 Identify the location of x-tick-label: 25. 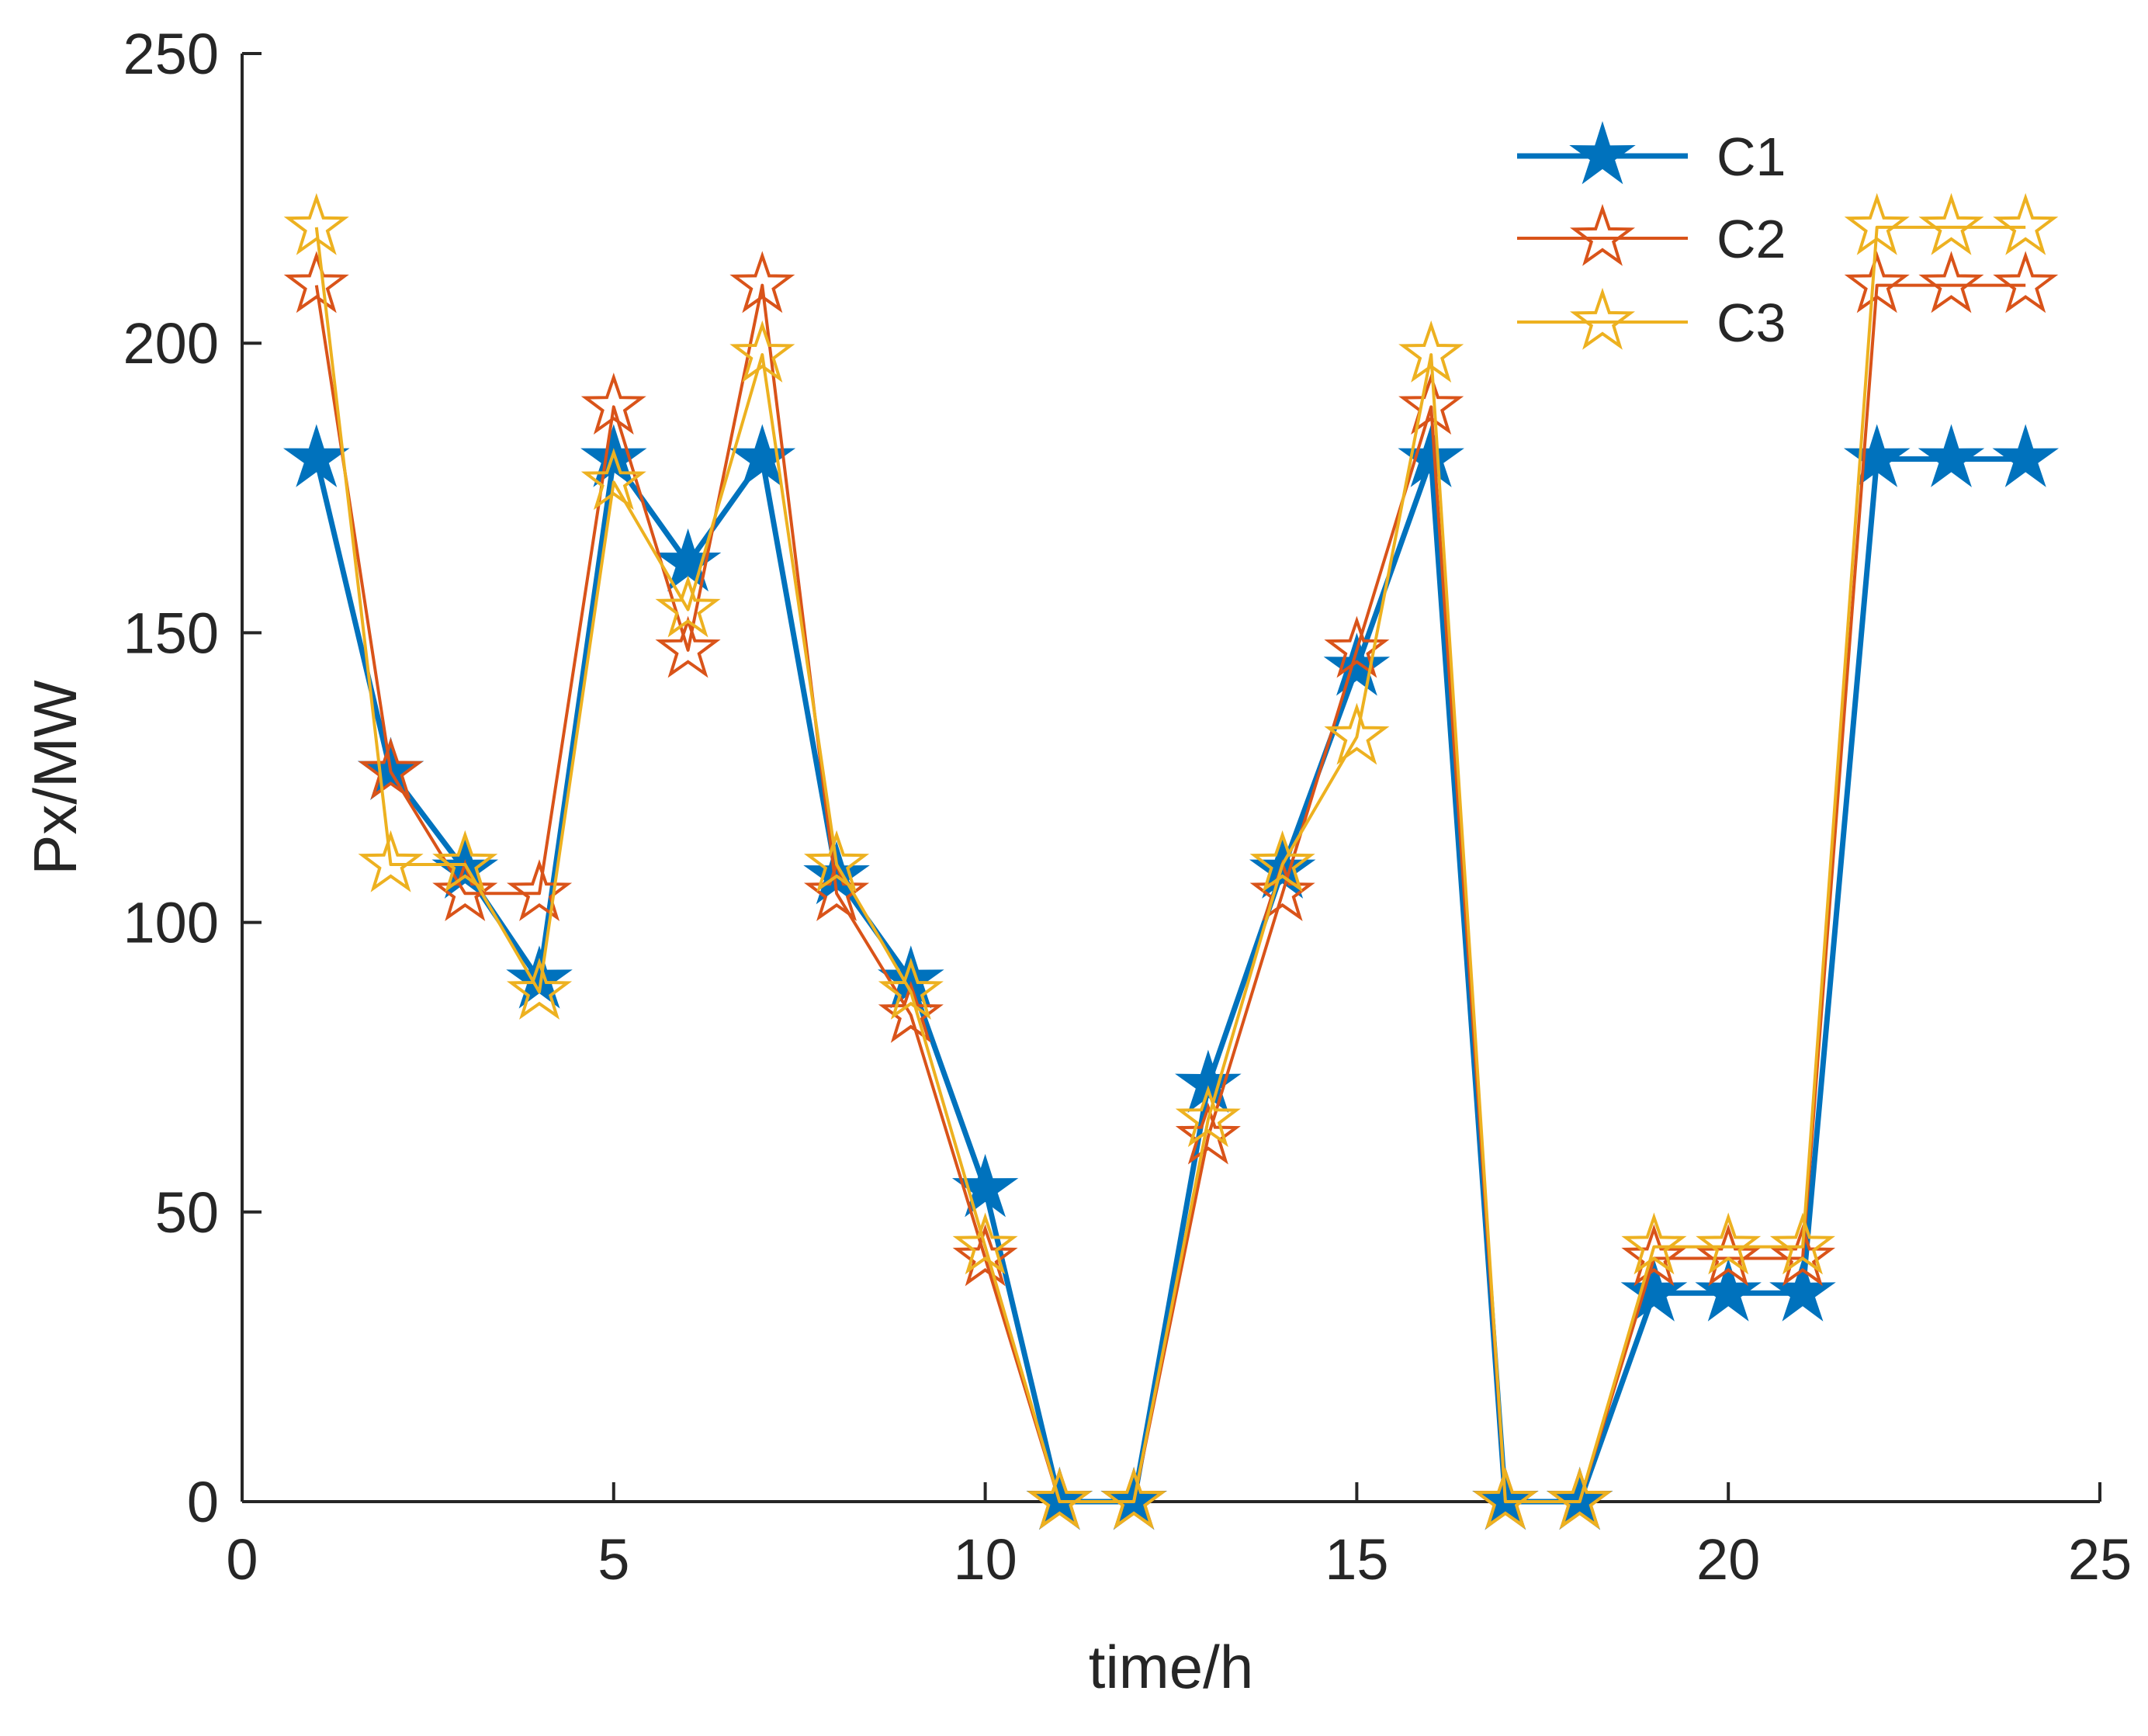
(2100, 1559).